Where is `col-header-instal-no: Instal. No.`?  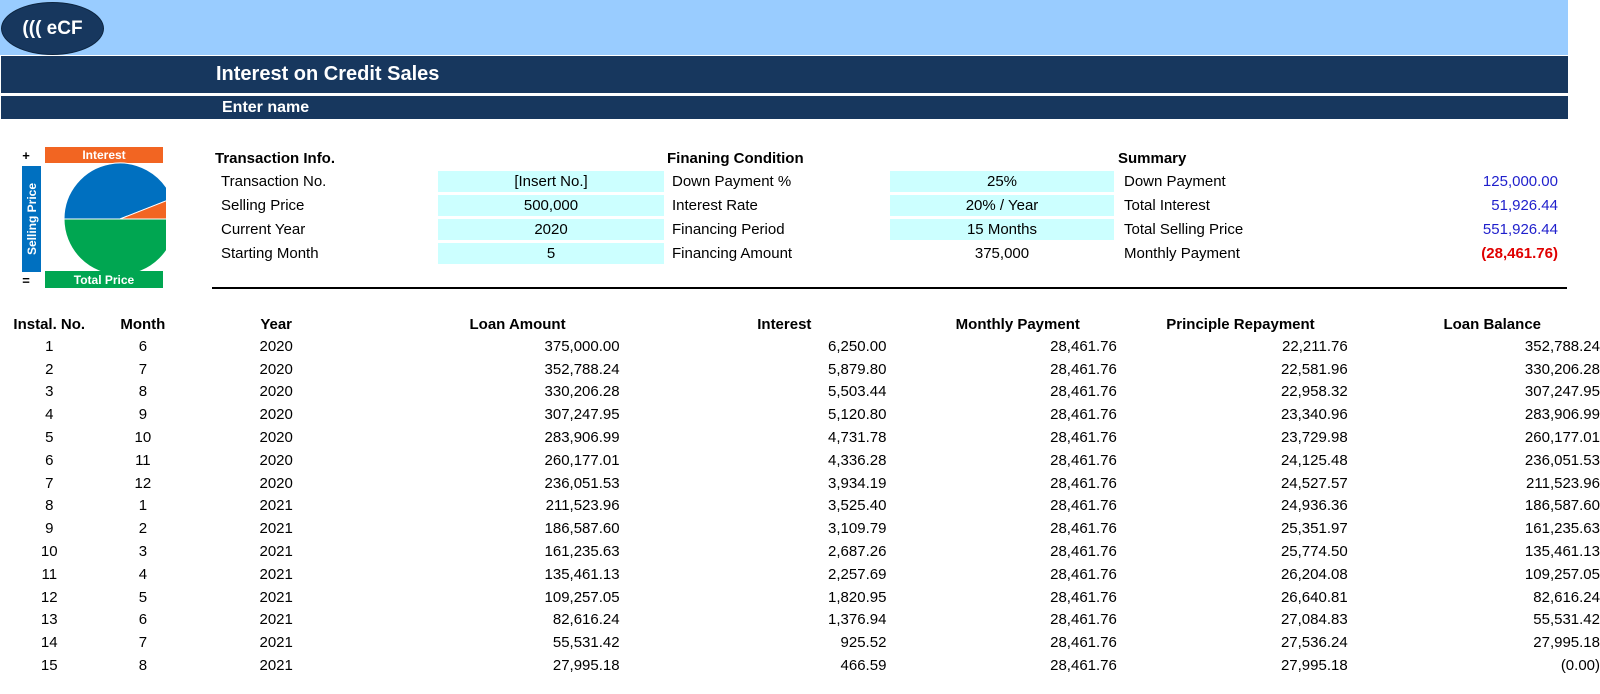
col-header-instal-no: Instal. No. is located at coordinates (49, 324).